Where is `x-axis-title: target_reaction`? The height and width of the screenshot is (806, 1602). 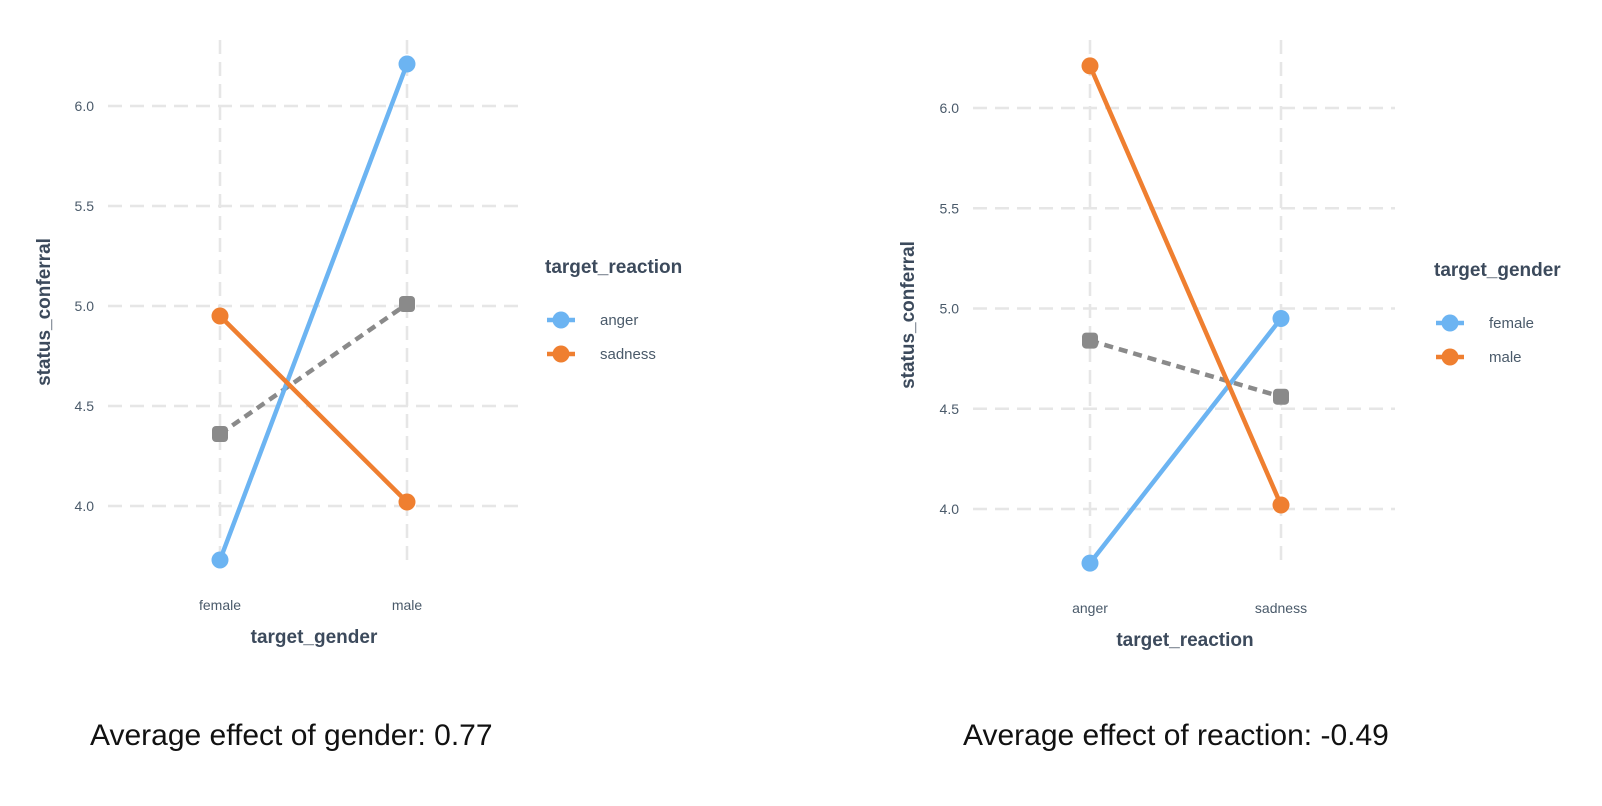
x-axis-title: target_reaction is located at coordinates (1184, 640).